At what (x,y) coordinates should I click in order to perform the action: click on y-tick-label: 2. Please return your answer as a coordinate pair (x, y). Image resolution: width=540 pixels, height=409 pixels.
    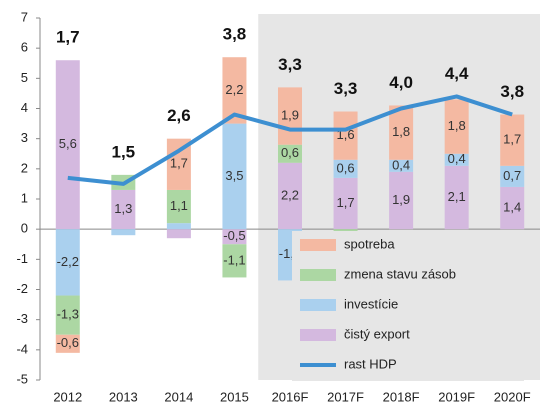
    Looking at the image, I should click on (24, 167).